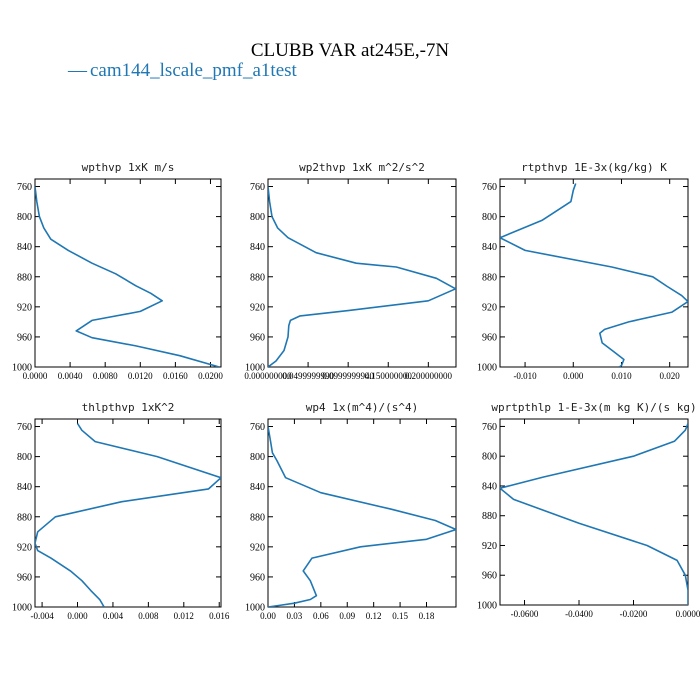  Describe the element at coordinates (128, 167) in the screenshot. I see `panel-title: wpthvp 1xK m/s` at that location.